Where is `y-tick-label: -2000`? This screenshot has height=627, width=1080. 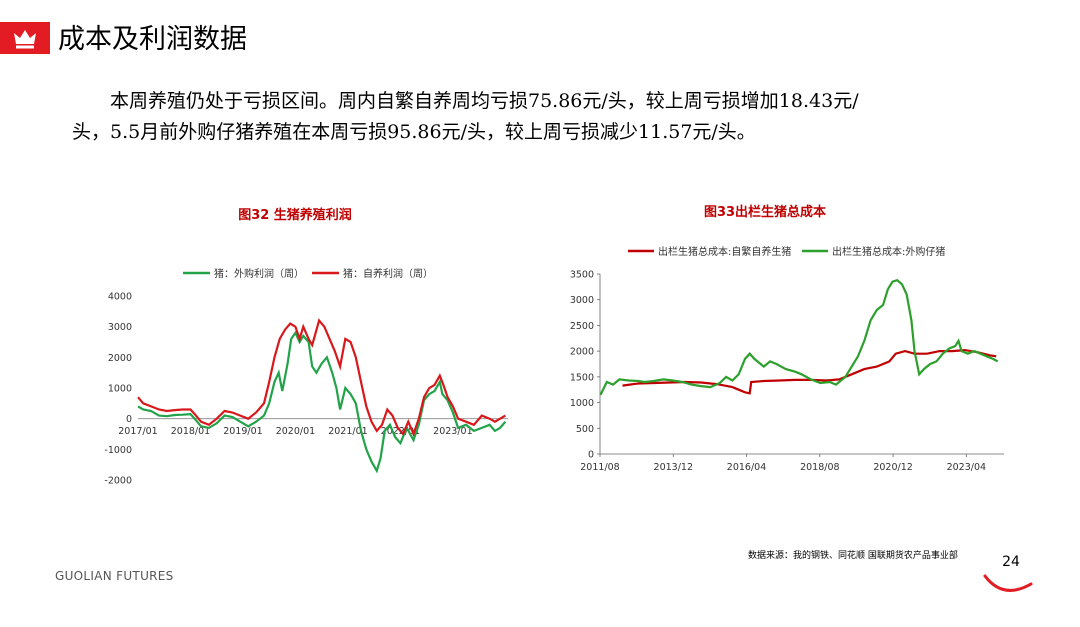 y-tick-label: -2000 is located at coordinates (118, 481).